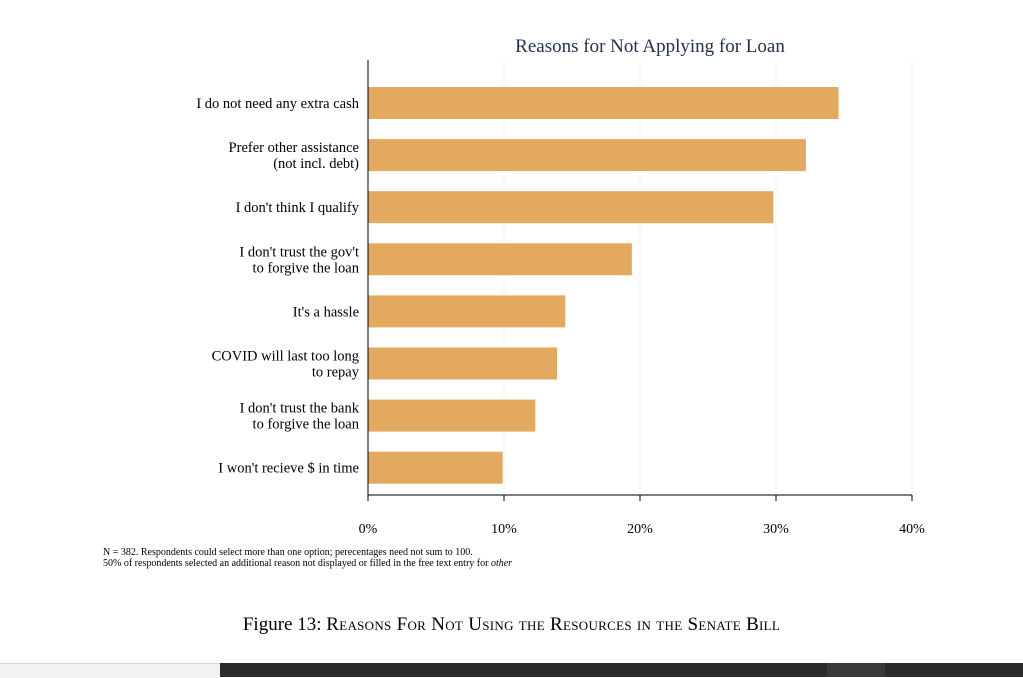 Image resolution: width=1023 pixels, height=678 pixels. Describe the element at coordinates (300, 409) in the screenshot. I see `category-label-line: I don't trust the bank` at that location.